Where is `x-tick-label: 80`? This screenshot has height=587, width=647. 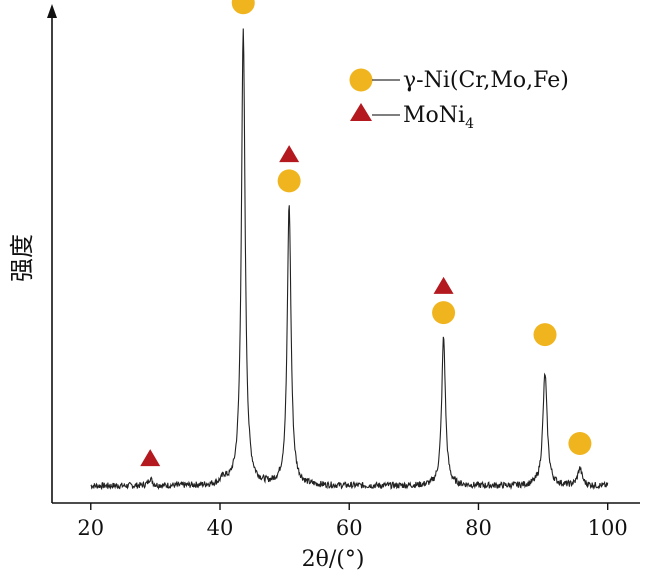
x-tick-label: 80 is located at coordinates (478, 528).